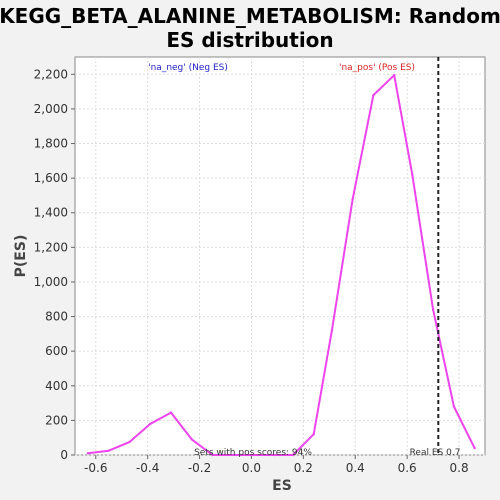 The height and width of the screenshot is (500, 500). What do you see at coordinates (303, 468) in the screenshot?
I see `x-tick-label: 0.2` at bounding box center [303, 468].